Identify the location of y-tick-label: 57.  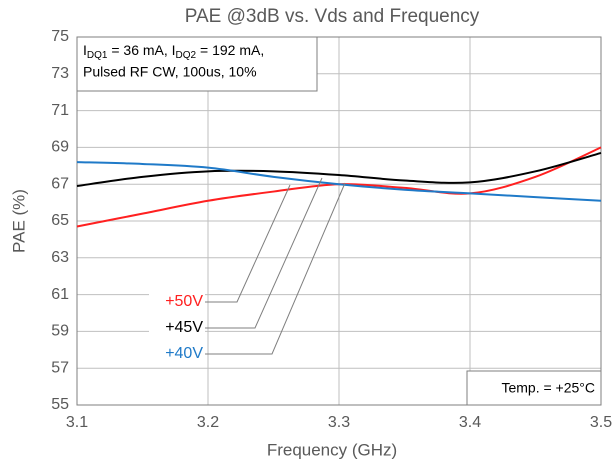
(60, 367).